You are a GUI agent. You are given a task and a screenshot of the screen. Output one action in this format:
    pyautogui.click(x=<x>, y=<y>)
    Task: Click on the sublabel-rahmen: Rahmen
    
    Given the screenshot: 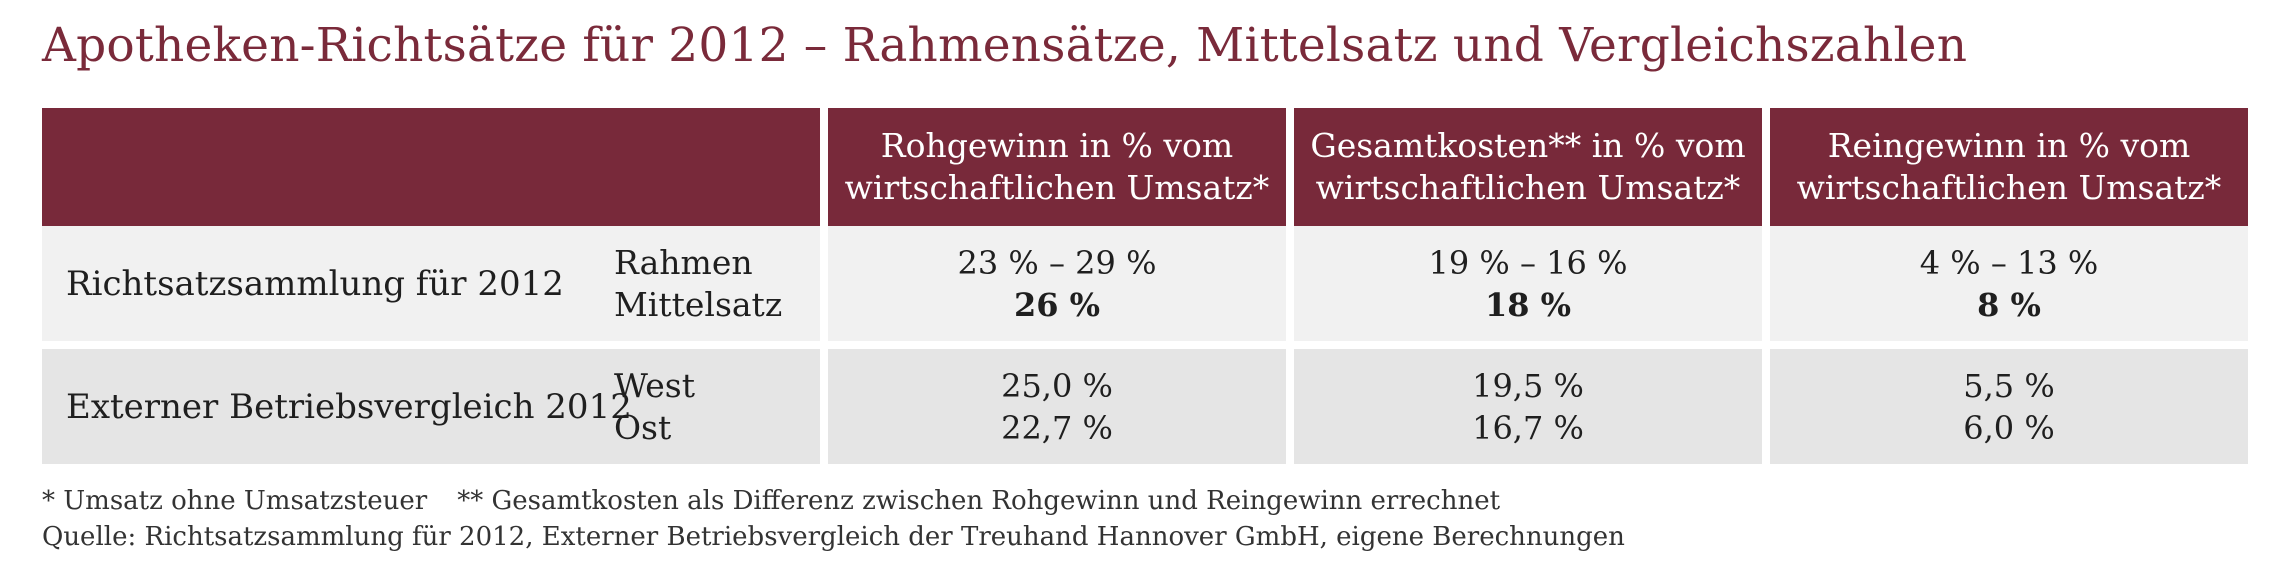 What is the action you would take?
    pyautogui.click(x=683, y=262)
    